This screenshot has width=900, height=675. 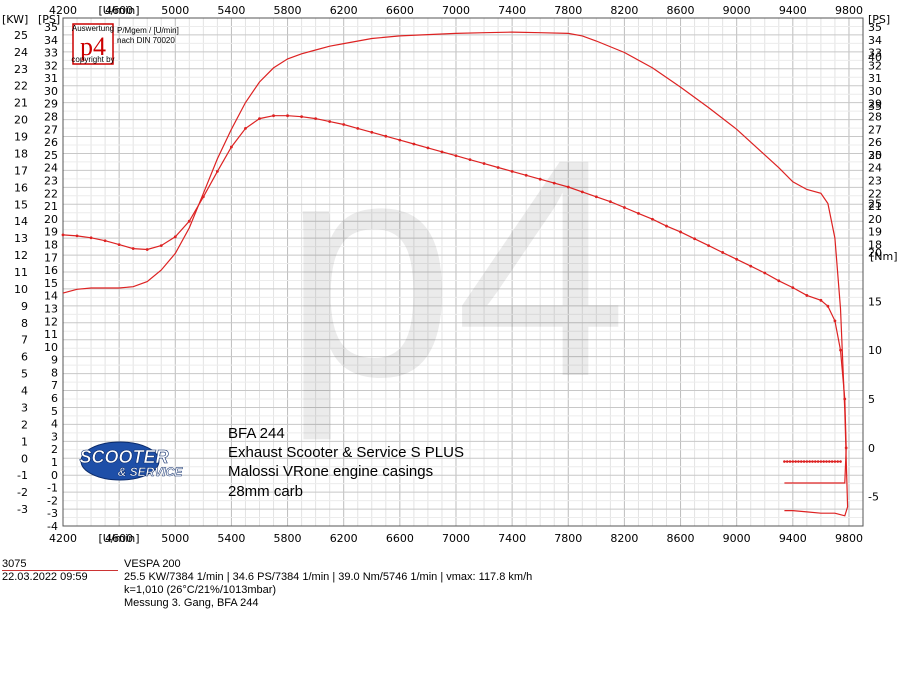 What do you see at coordinates (24, 458) in the screenshot?
I see `kw-tick-label: 0` at bounding box center [24, 458].